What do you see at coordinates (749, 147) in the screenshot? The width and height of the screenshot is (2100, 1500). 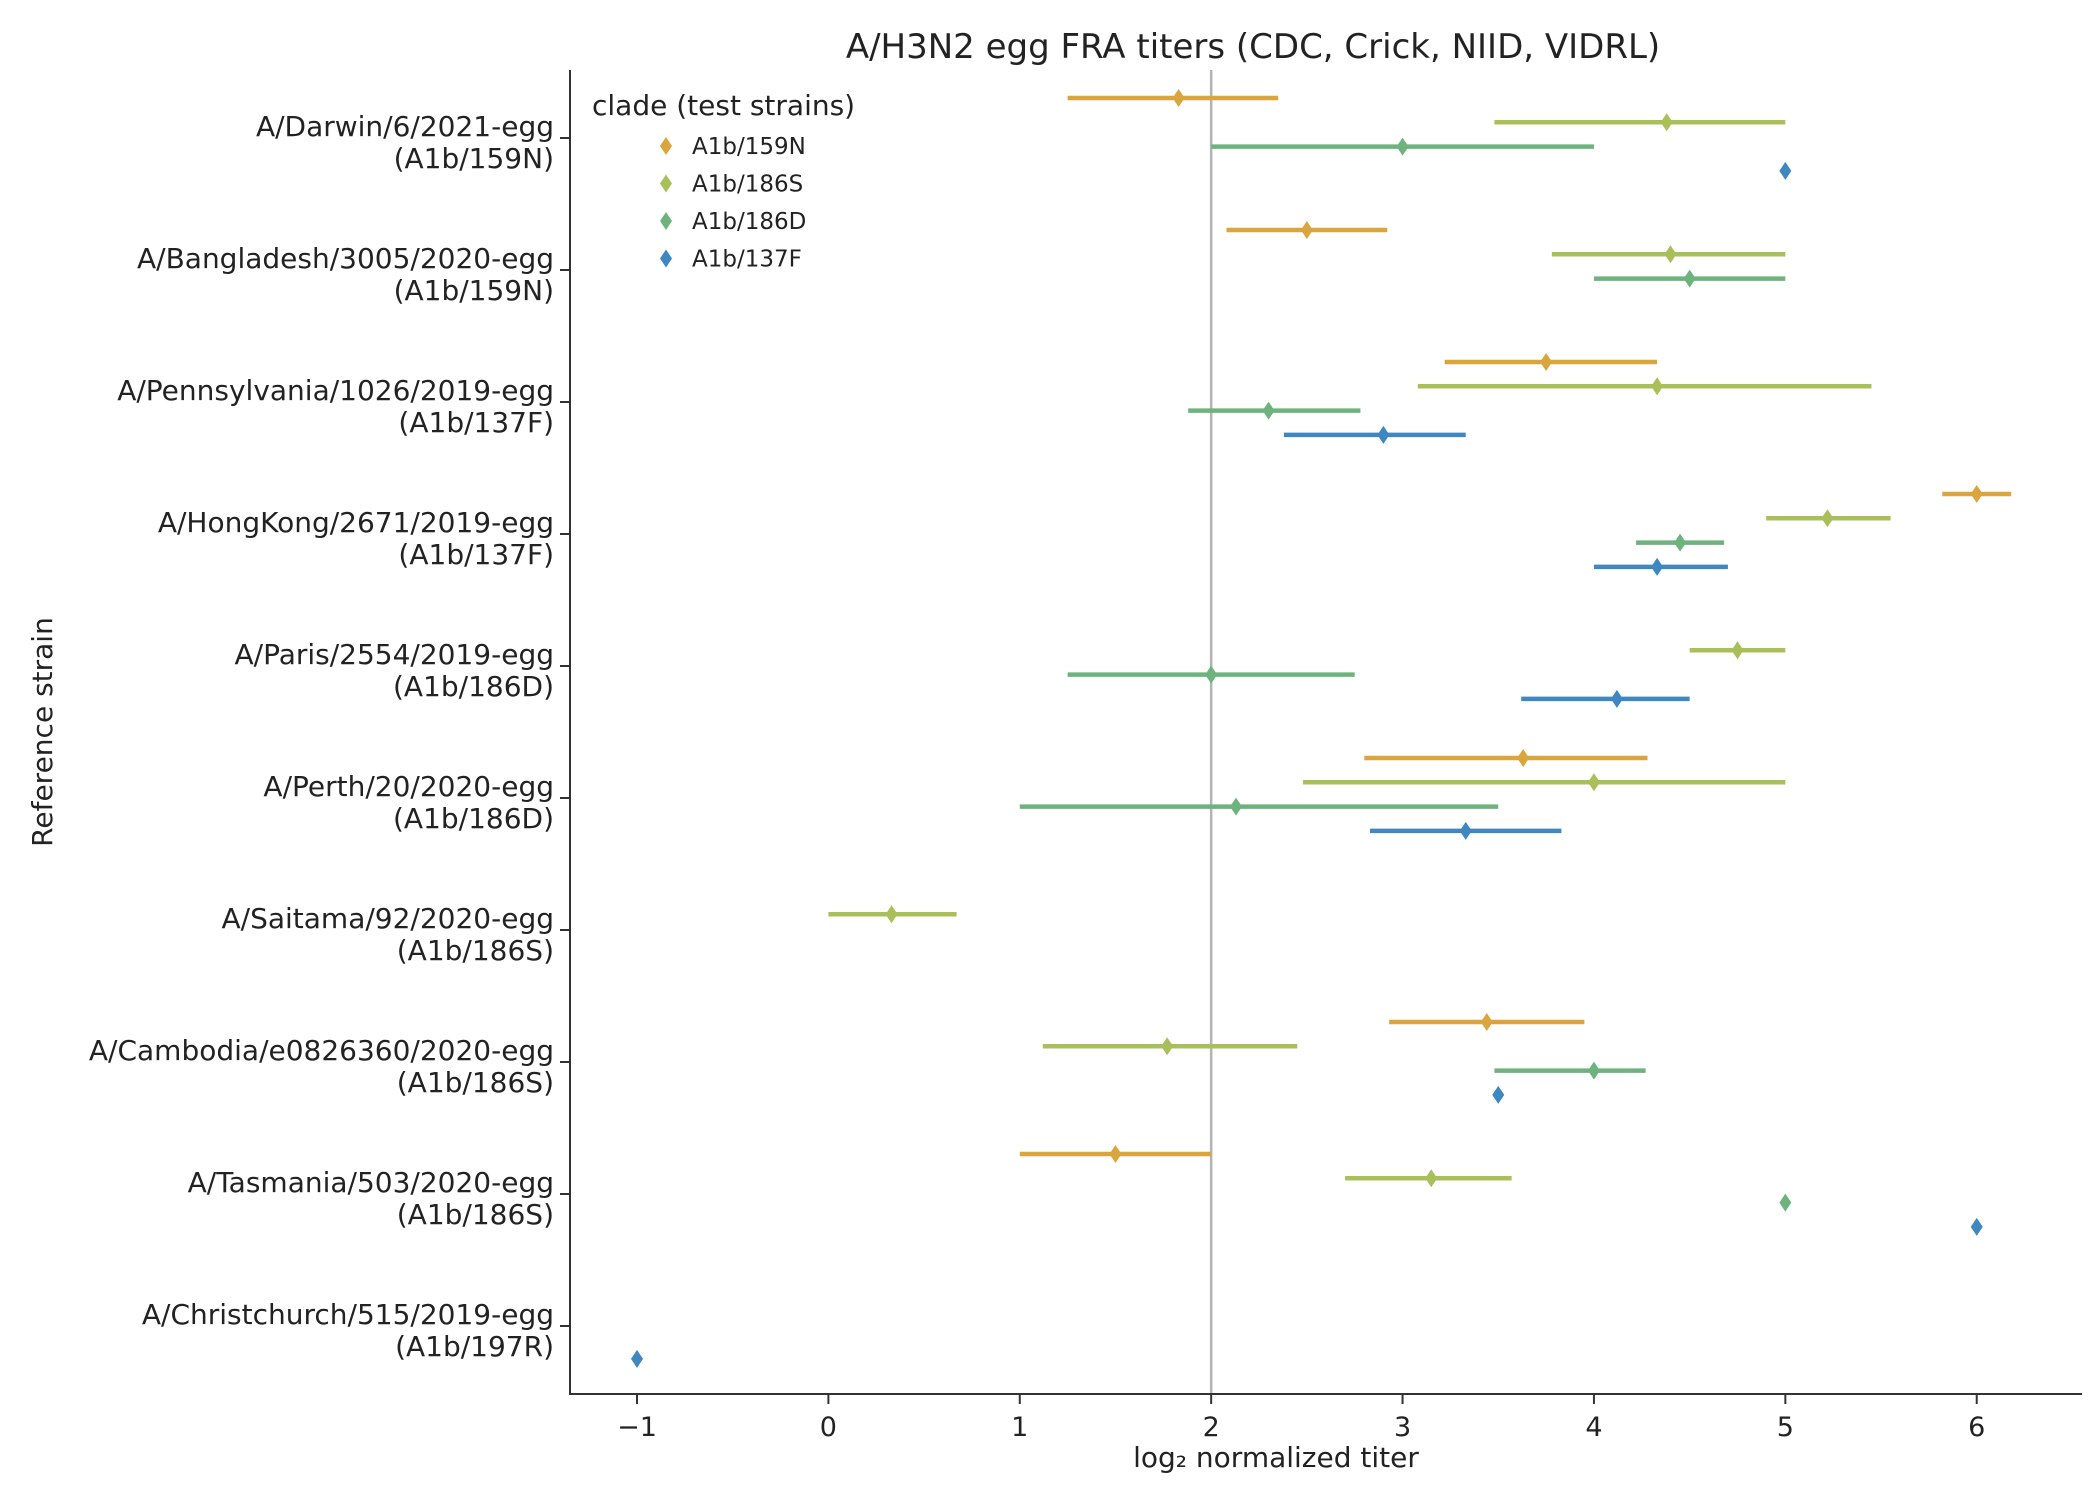 I see `legend-label: A1b/159N` at bounding box center [749, 147].